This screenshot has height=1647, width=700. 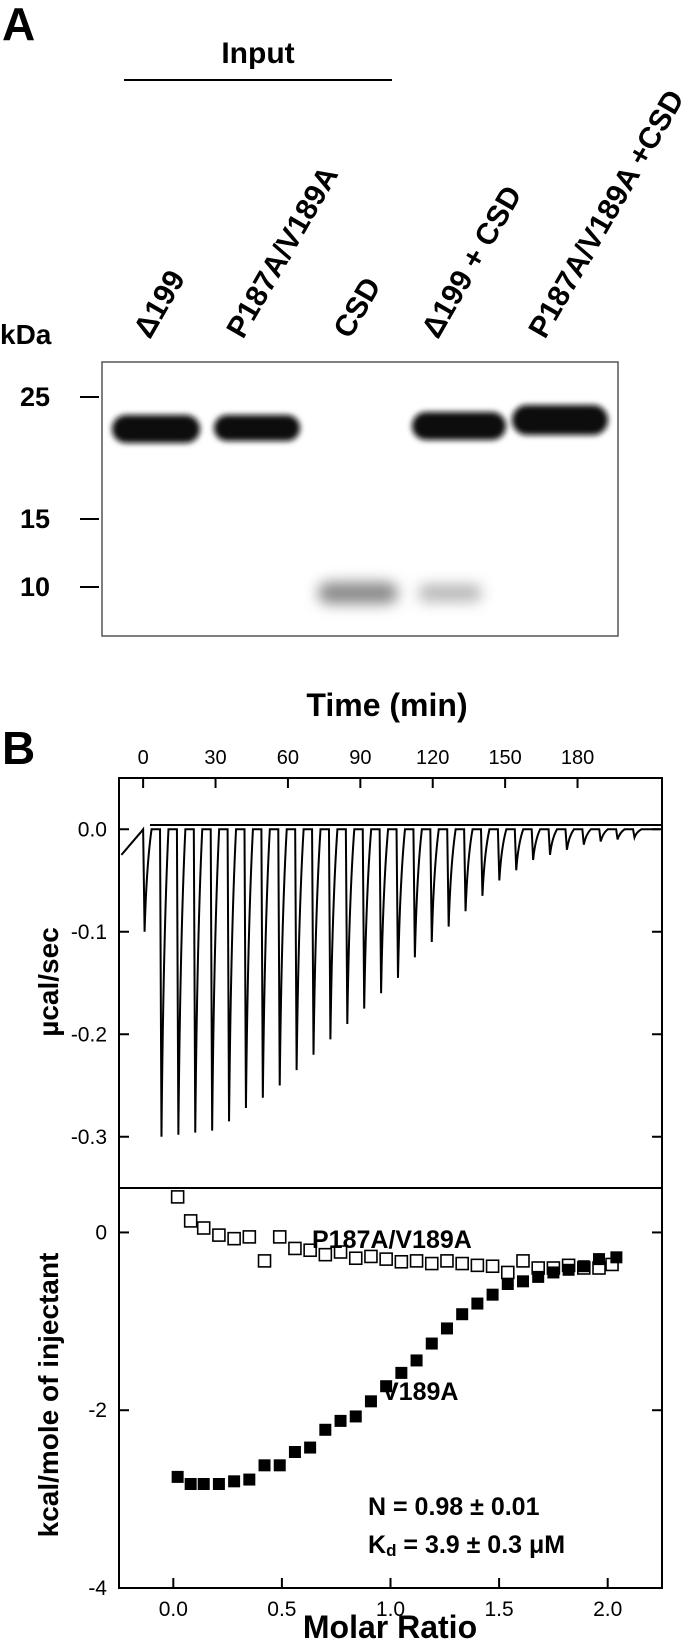 I want to click on series-label-filled: V189A, so click(x=420, y=1392).